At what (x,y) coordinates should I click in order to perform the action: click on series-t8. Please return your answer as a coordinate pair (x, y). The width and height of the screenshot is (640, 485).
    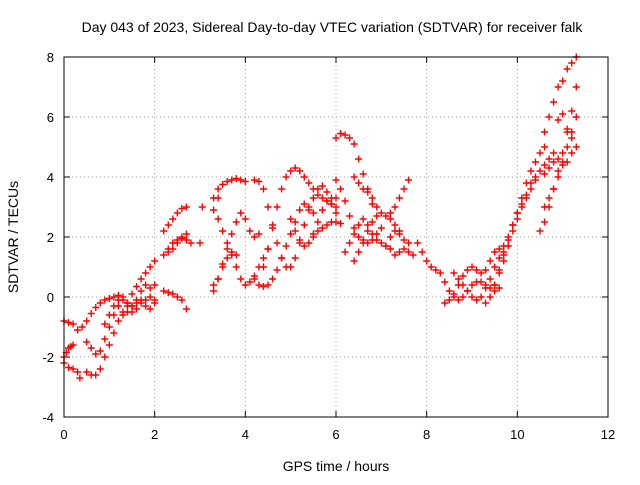
    Looking at the image, I should click on (139, 306).